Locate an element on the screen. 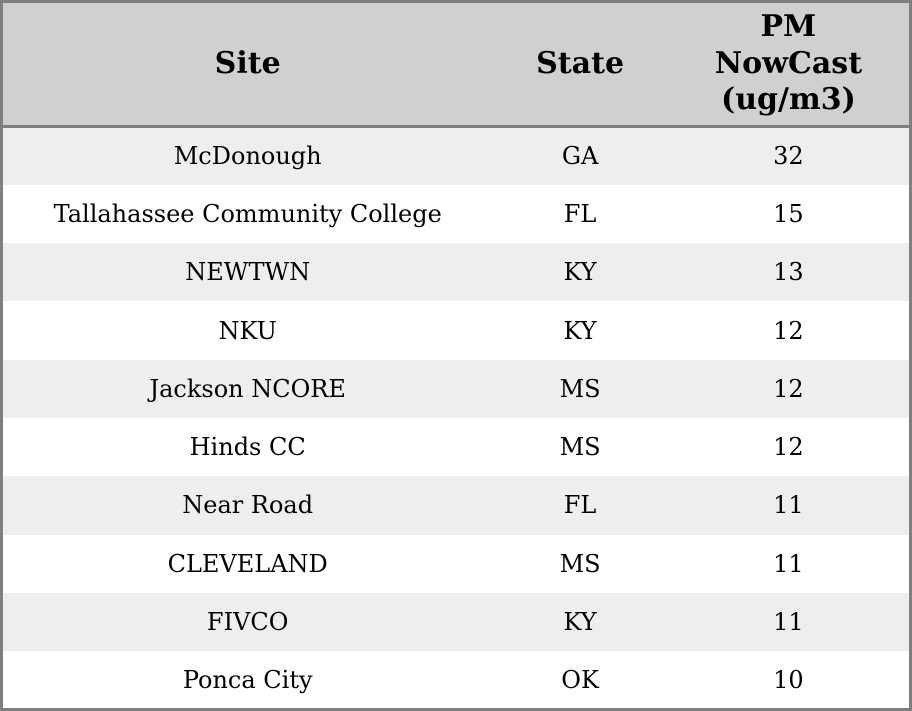 The width and height of the screenshot is (912, 711). cell-site: FIVCO is located at coordinates (247, 622).